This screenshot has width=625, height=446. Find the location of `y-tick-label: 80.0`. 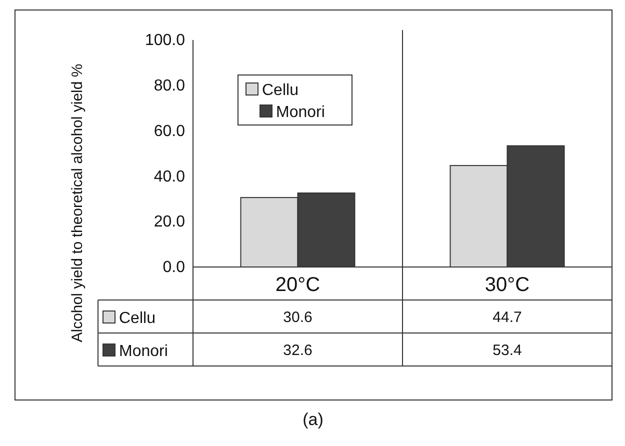

y-tick-label: 80.0 is located at coordinates (170, 86).